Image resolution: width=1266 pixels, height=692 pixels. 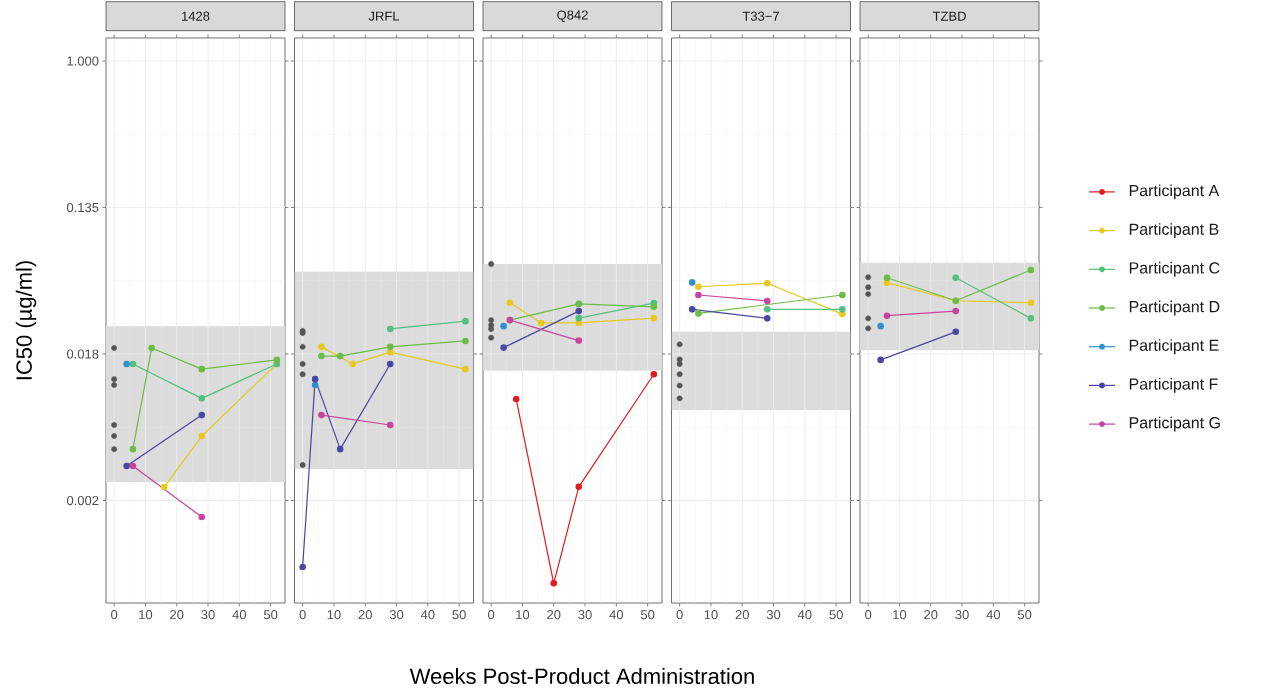 What do you see at coordinates (384, 16) in the screenshot?
I see `chart-title: JRFL` at bounding box center [384, 16].